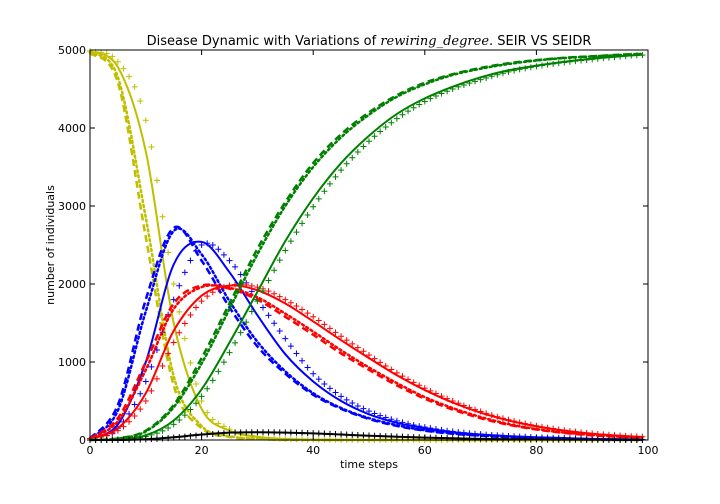 The image size is (720, 504). What do you see at coordinates (72, 362) in the screenshot?
I see `y-tick-label: 1000` at bounding box center [72, 362].